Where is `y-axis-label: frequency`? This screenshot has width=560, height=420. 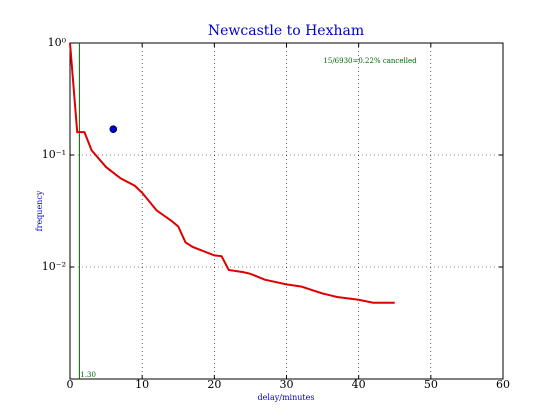
y-axis-label: frequency is located at coordinates (39, 210).